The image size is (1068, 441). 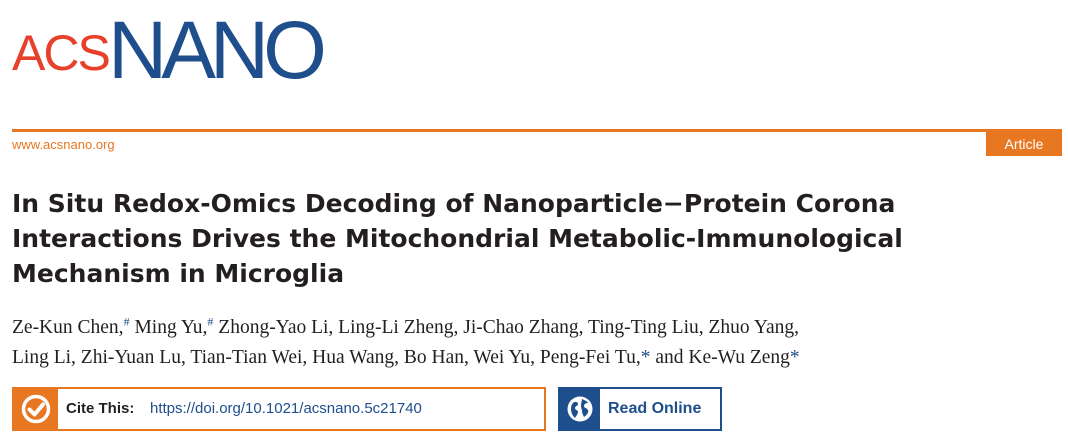 What do you see at coordinates (217, 50) in the screenshot?
I see `logo-nano-text: NANO` at bounding box center [217, 50].